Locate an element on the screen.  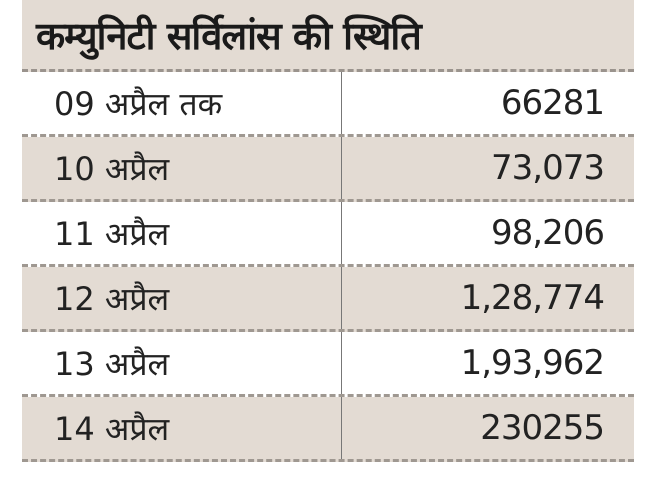
table-row: 11 अप्रैल 98,206 is located at coordinates (328, 234).